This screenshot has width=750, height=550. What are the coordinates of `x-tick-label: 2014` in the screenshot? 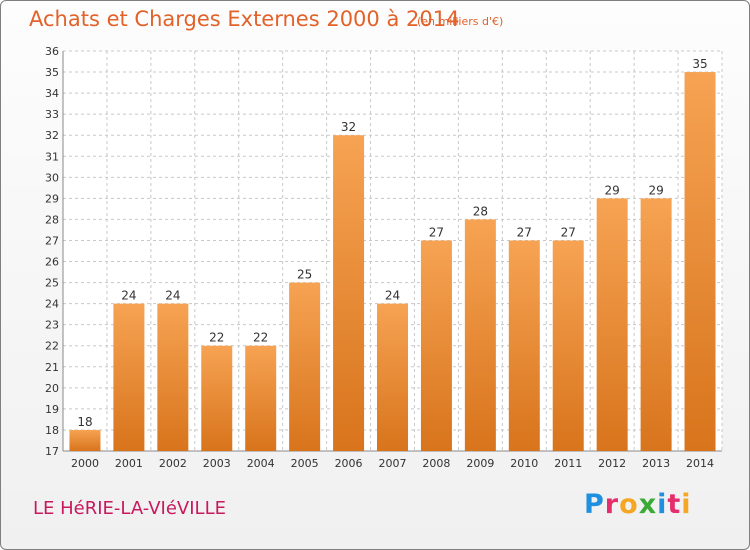 It's located at (700, 463).